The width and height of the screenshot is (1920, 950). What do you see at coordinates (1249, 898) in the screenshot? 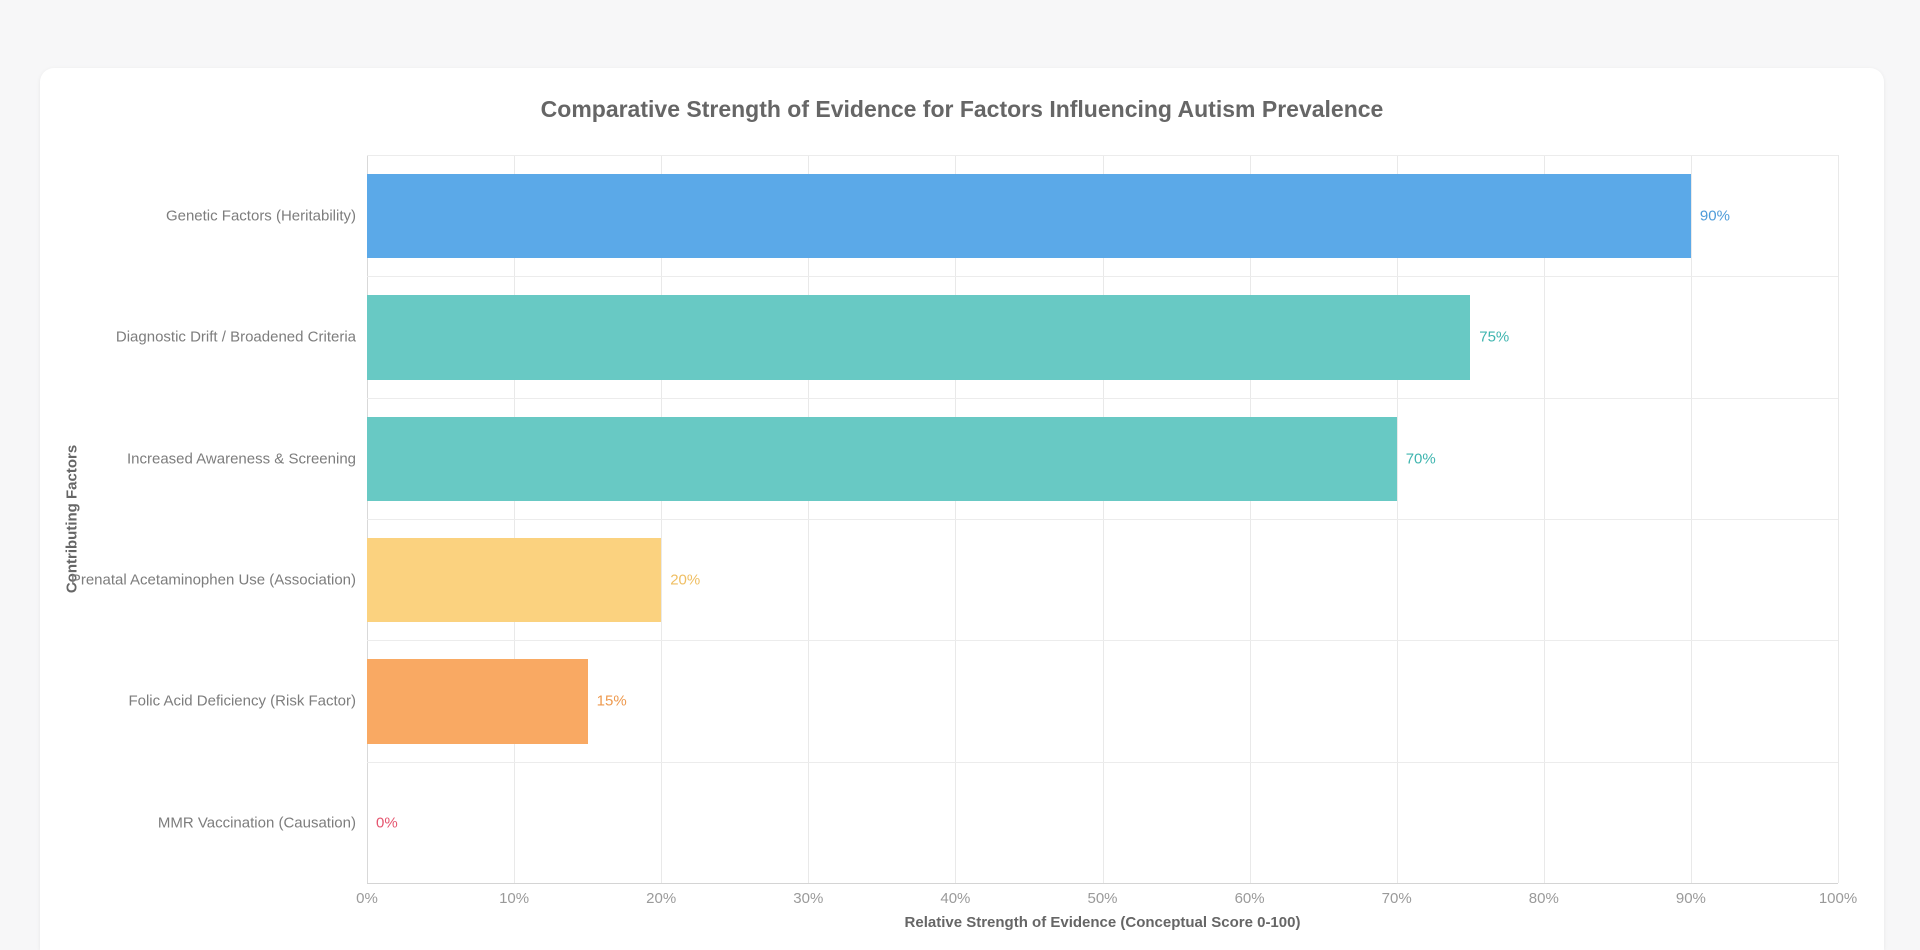
I see `x-tick-label: 60%` at bounding box center [1249, 898].